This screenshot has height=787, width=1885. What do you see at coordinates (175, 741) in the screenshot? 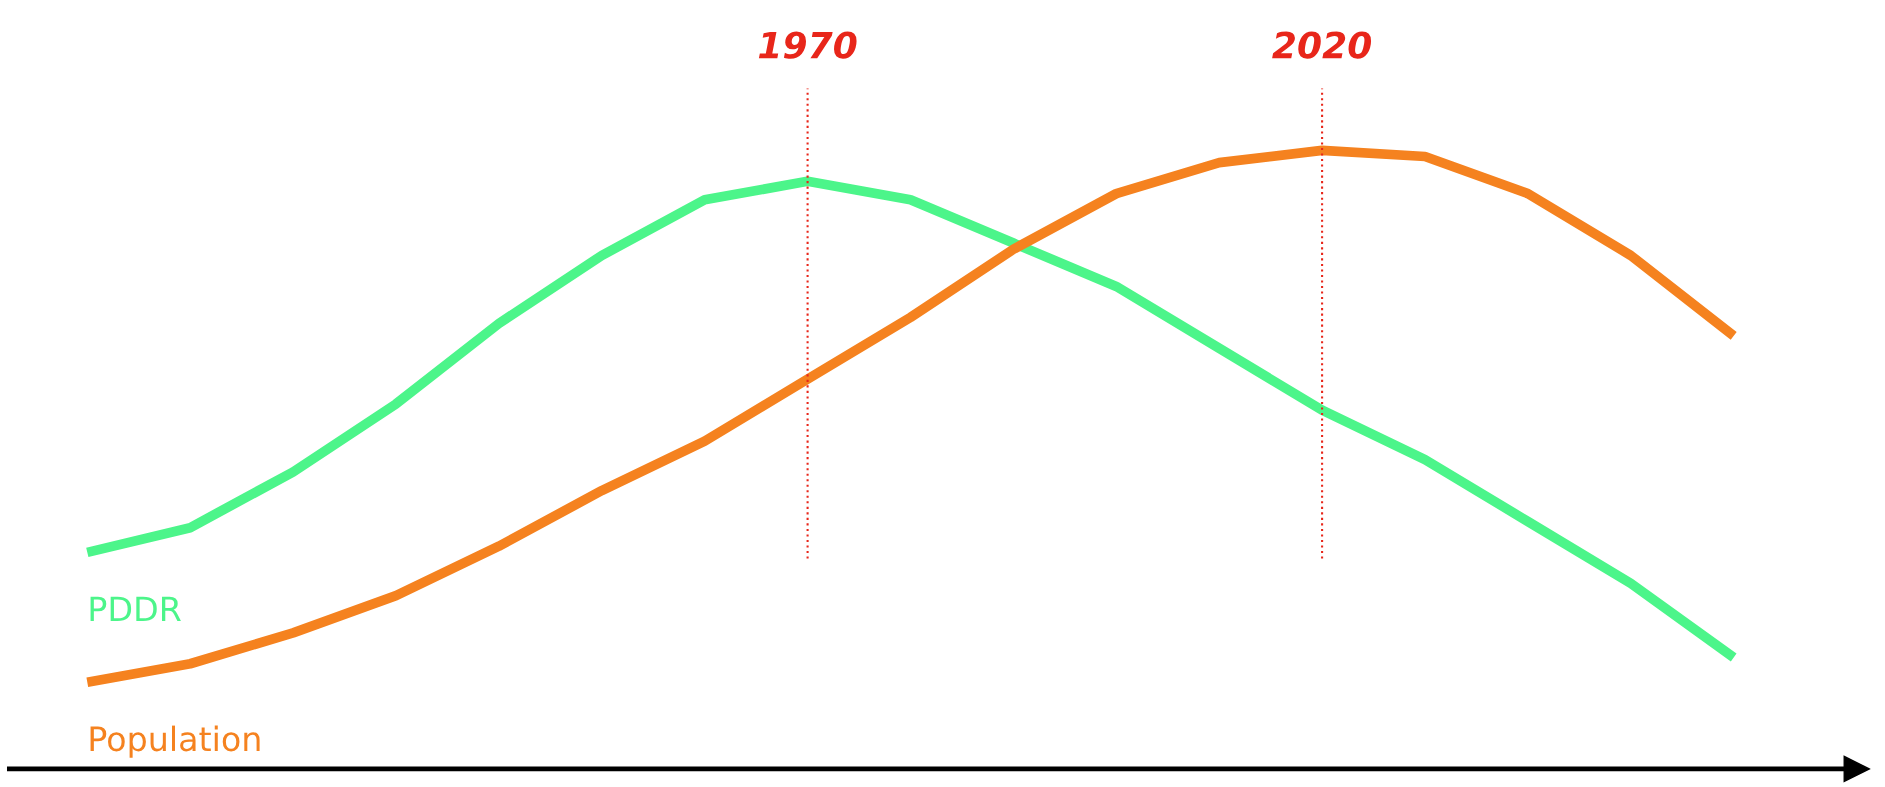
I see `series-label: Population` at bounding box center [175, 741].